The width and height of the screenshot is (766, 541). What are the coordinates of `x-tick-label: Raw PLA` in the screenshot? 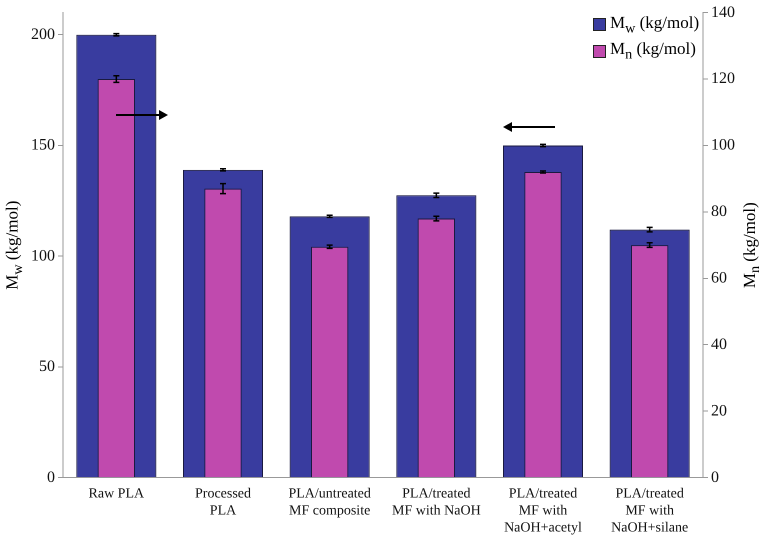 It's located at (117, 494).